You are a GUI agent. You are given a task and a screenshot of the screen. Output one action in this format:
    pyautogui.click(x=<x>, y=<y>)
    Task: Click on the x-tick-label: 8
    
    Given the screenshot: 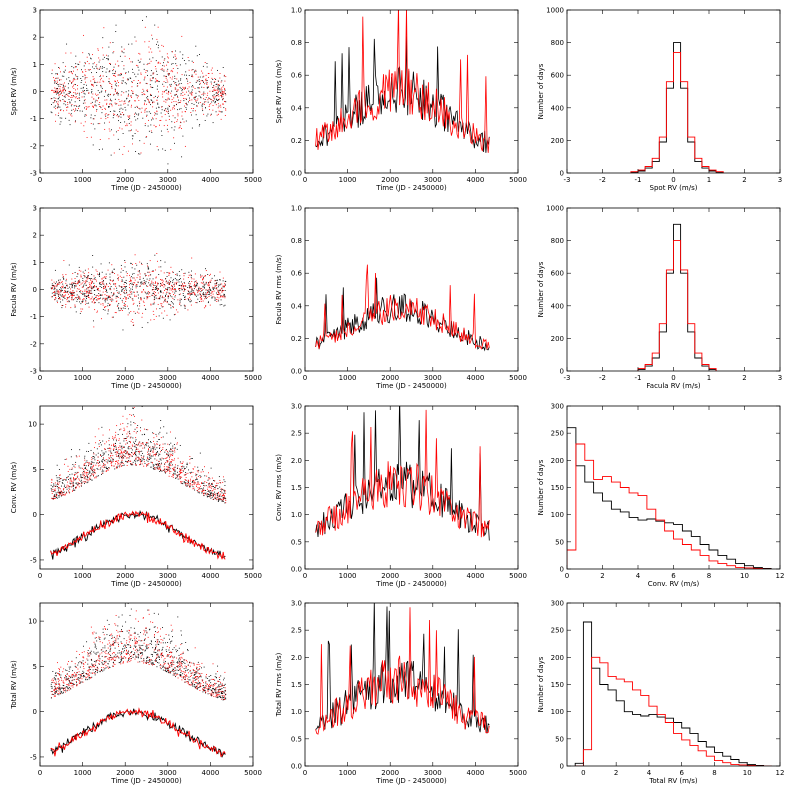 What is the action you would take?
    pyautogui.click(x=709, y=576)
    